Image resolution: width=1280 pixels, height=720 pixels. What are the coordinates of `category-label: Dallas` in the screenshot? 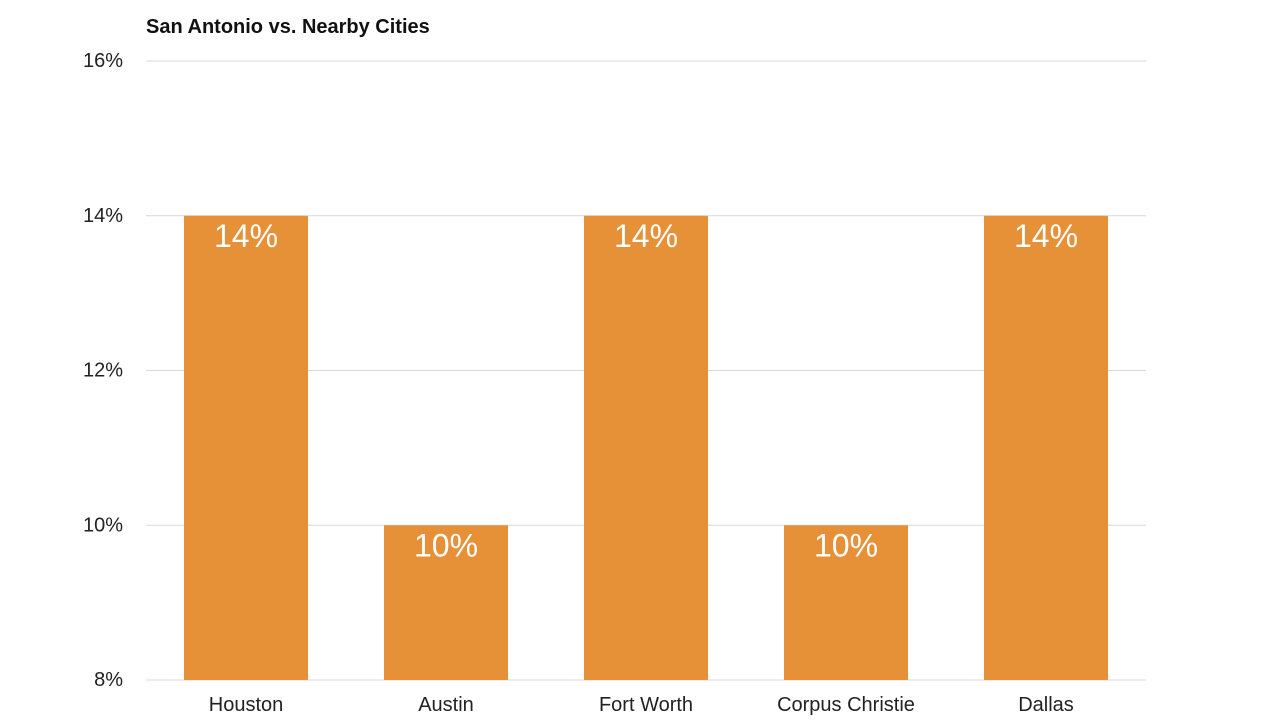 It's located at (1046, 705).